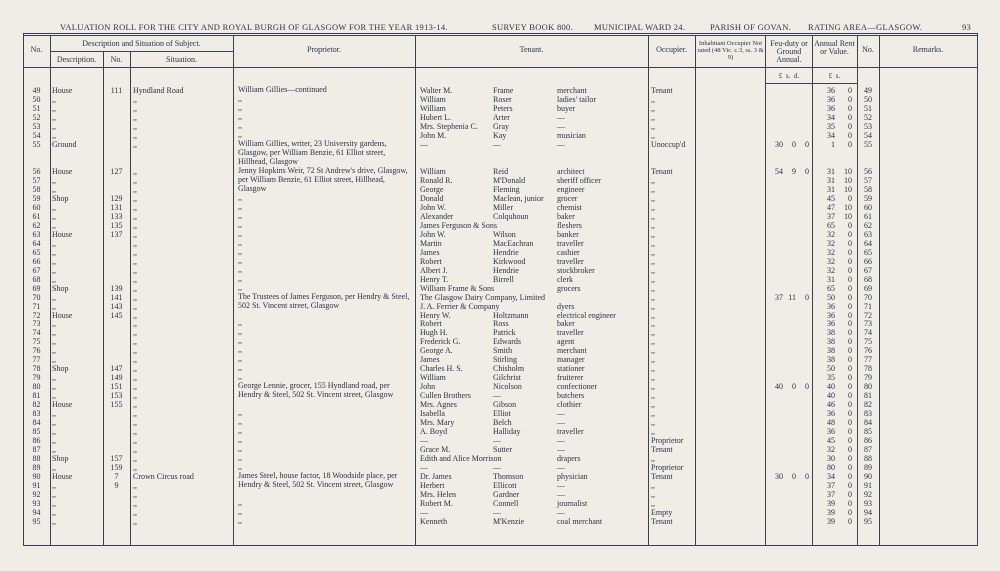 This screenshot has width=1000, height=571. Describe the element at coordinates (571, 369) in the screenshot. I see `occupation: stationer` at that location.